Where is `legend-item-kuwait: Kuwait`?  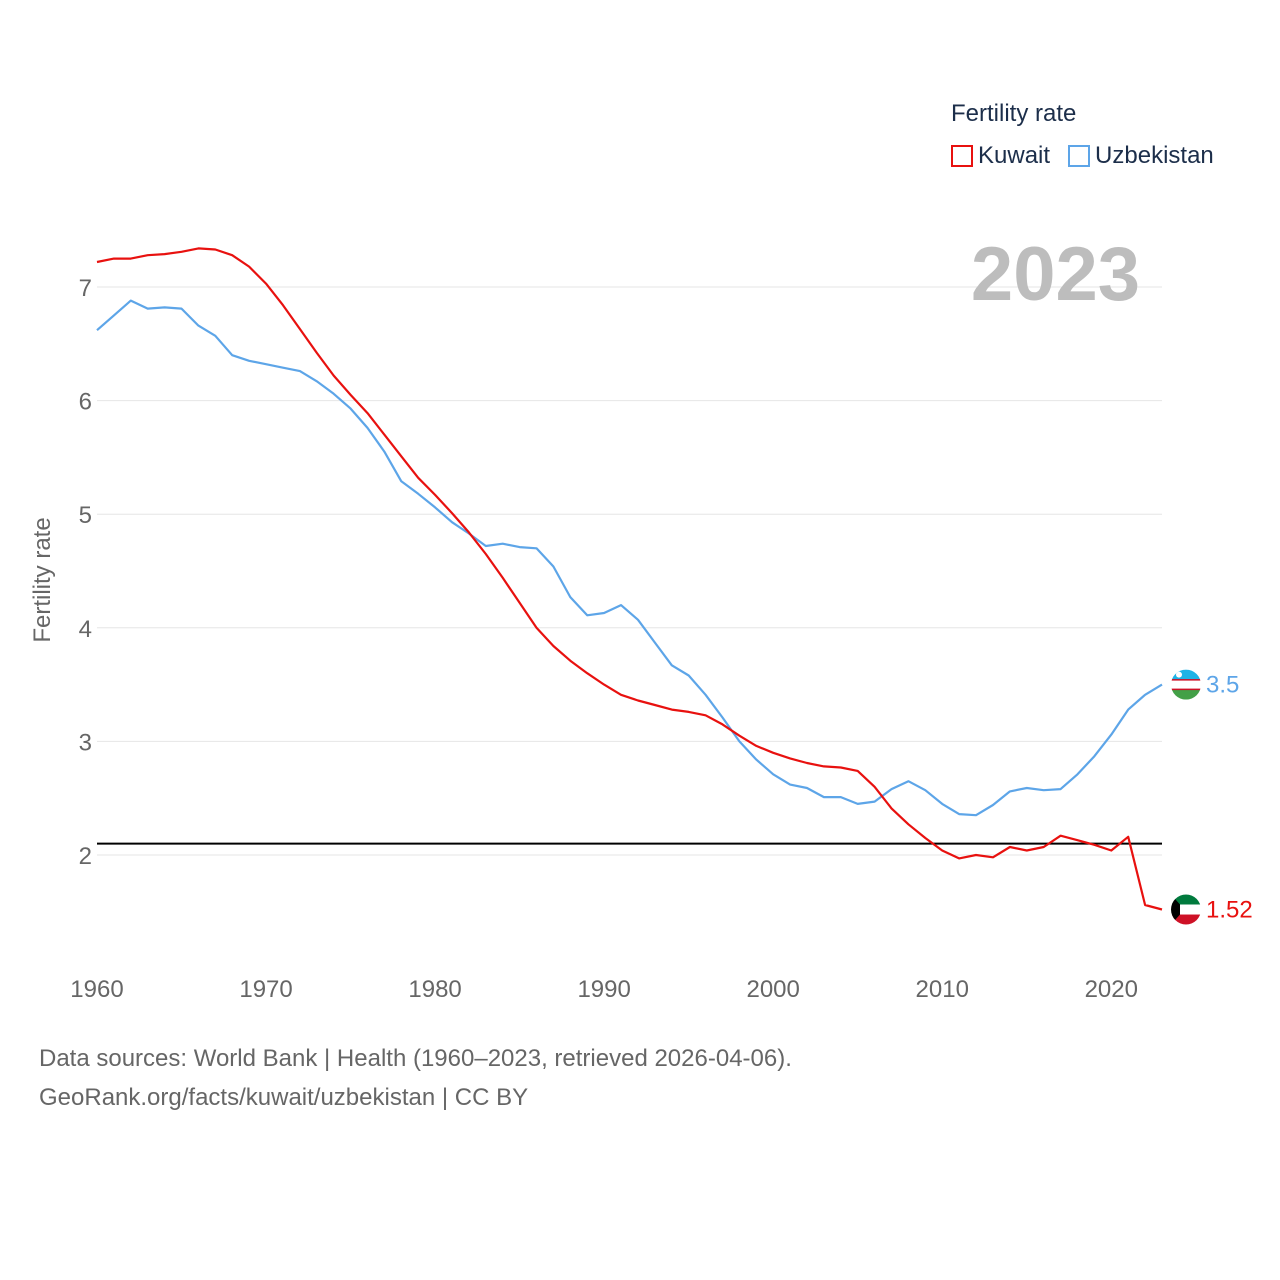 legend-item-kuwait: Kuwait is located at coordinates (1000, 156).